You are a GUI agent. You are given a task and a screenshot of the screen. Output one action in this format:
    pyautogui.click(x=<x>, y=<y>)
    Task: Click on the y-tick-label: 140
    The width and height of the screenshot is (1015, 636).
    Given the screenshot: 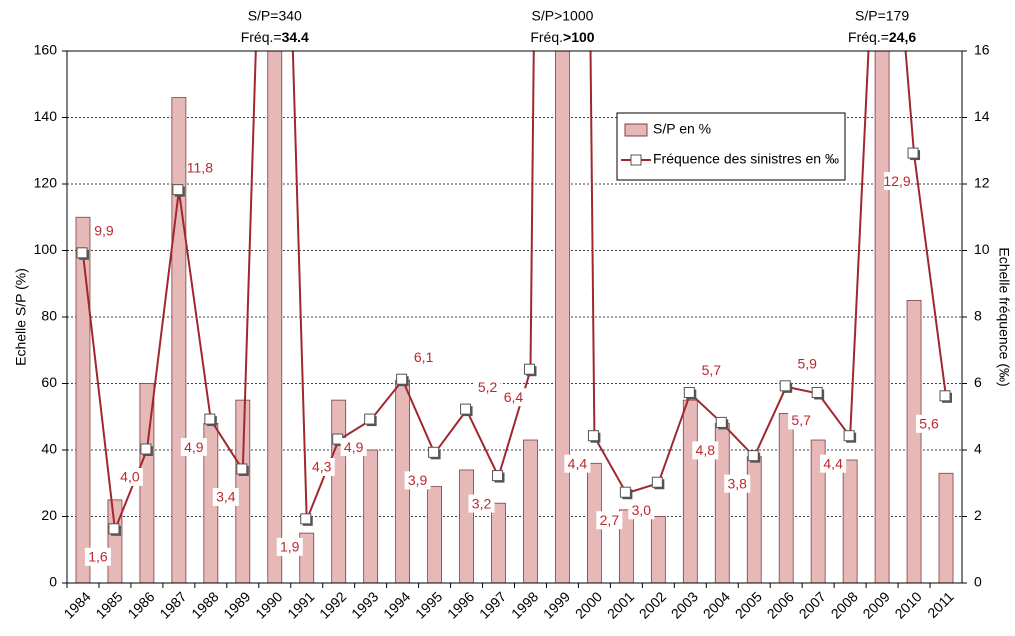 What is the action you would take?
    pyautogui.click(x=46, y=116)
    